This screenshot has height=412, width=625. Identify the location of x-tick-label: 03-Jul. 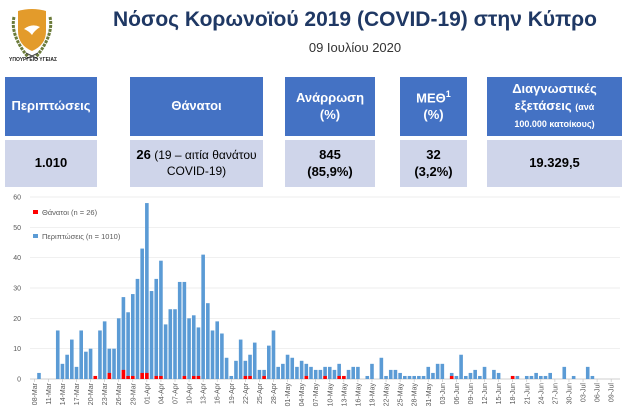
(584, 393).